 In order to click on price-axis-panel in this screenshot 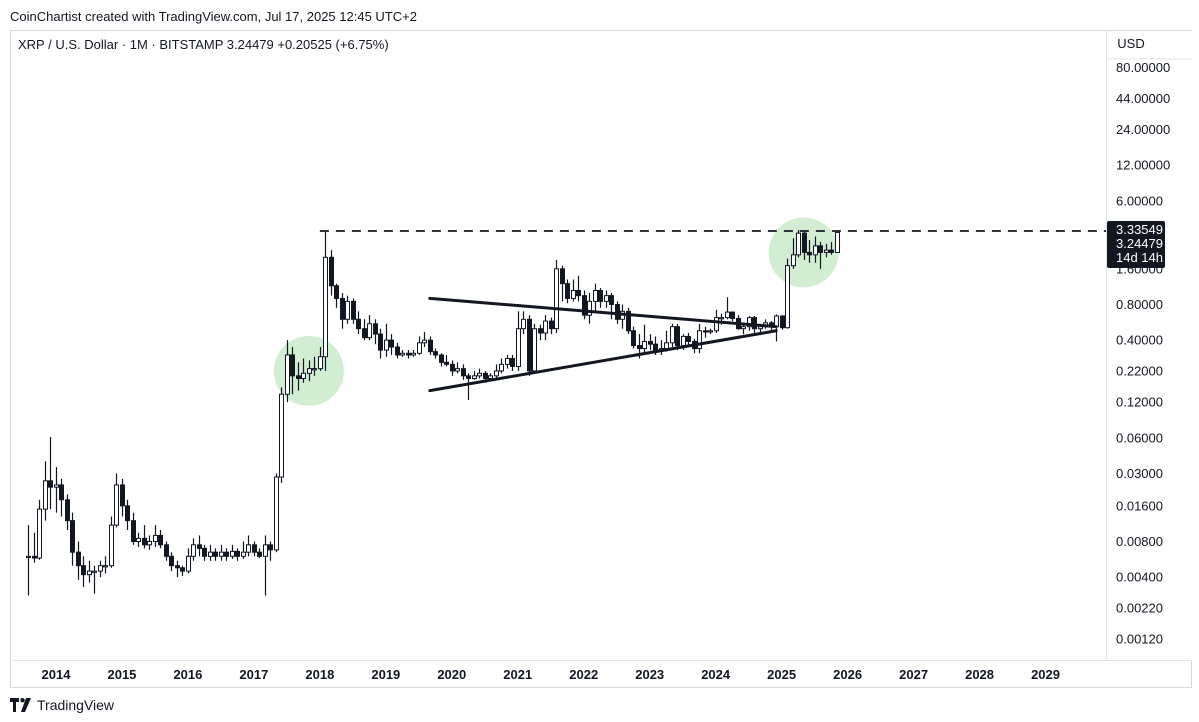, I will do `click(1149, 345)`.